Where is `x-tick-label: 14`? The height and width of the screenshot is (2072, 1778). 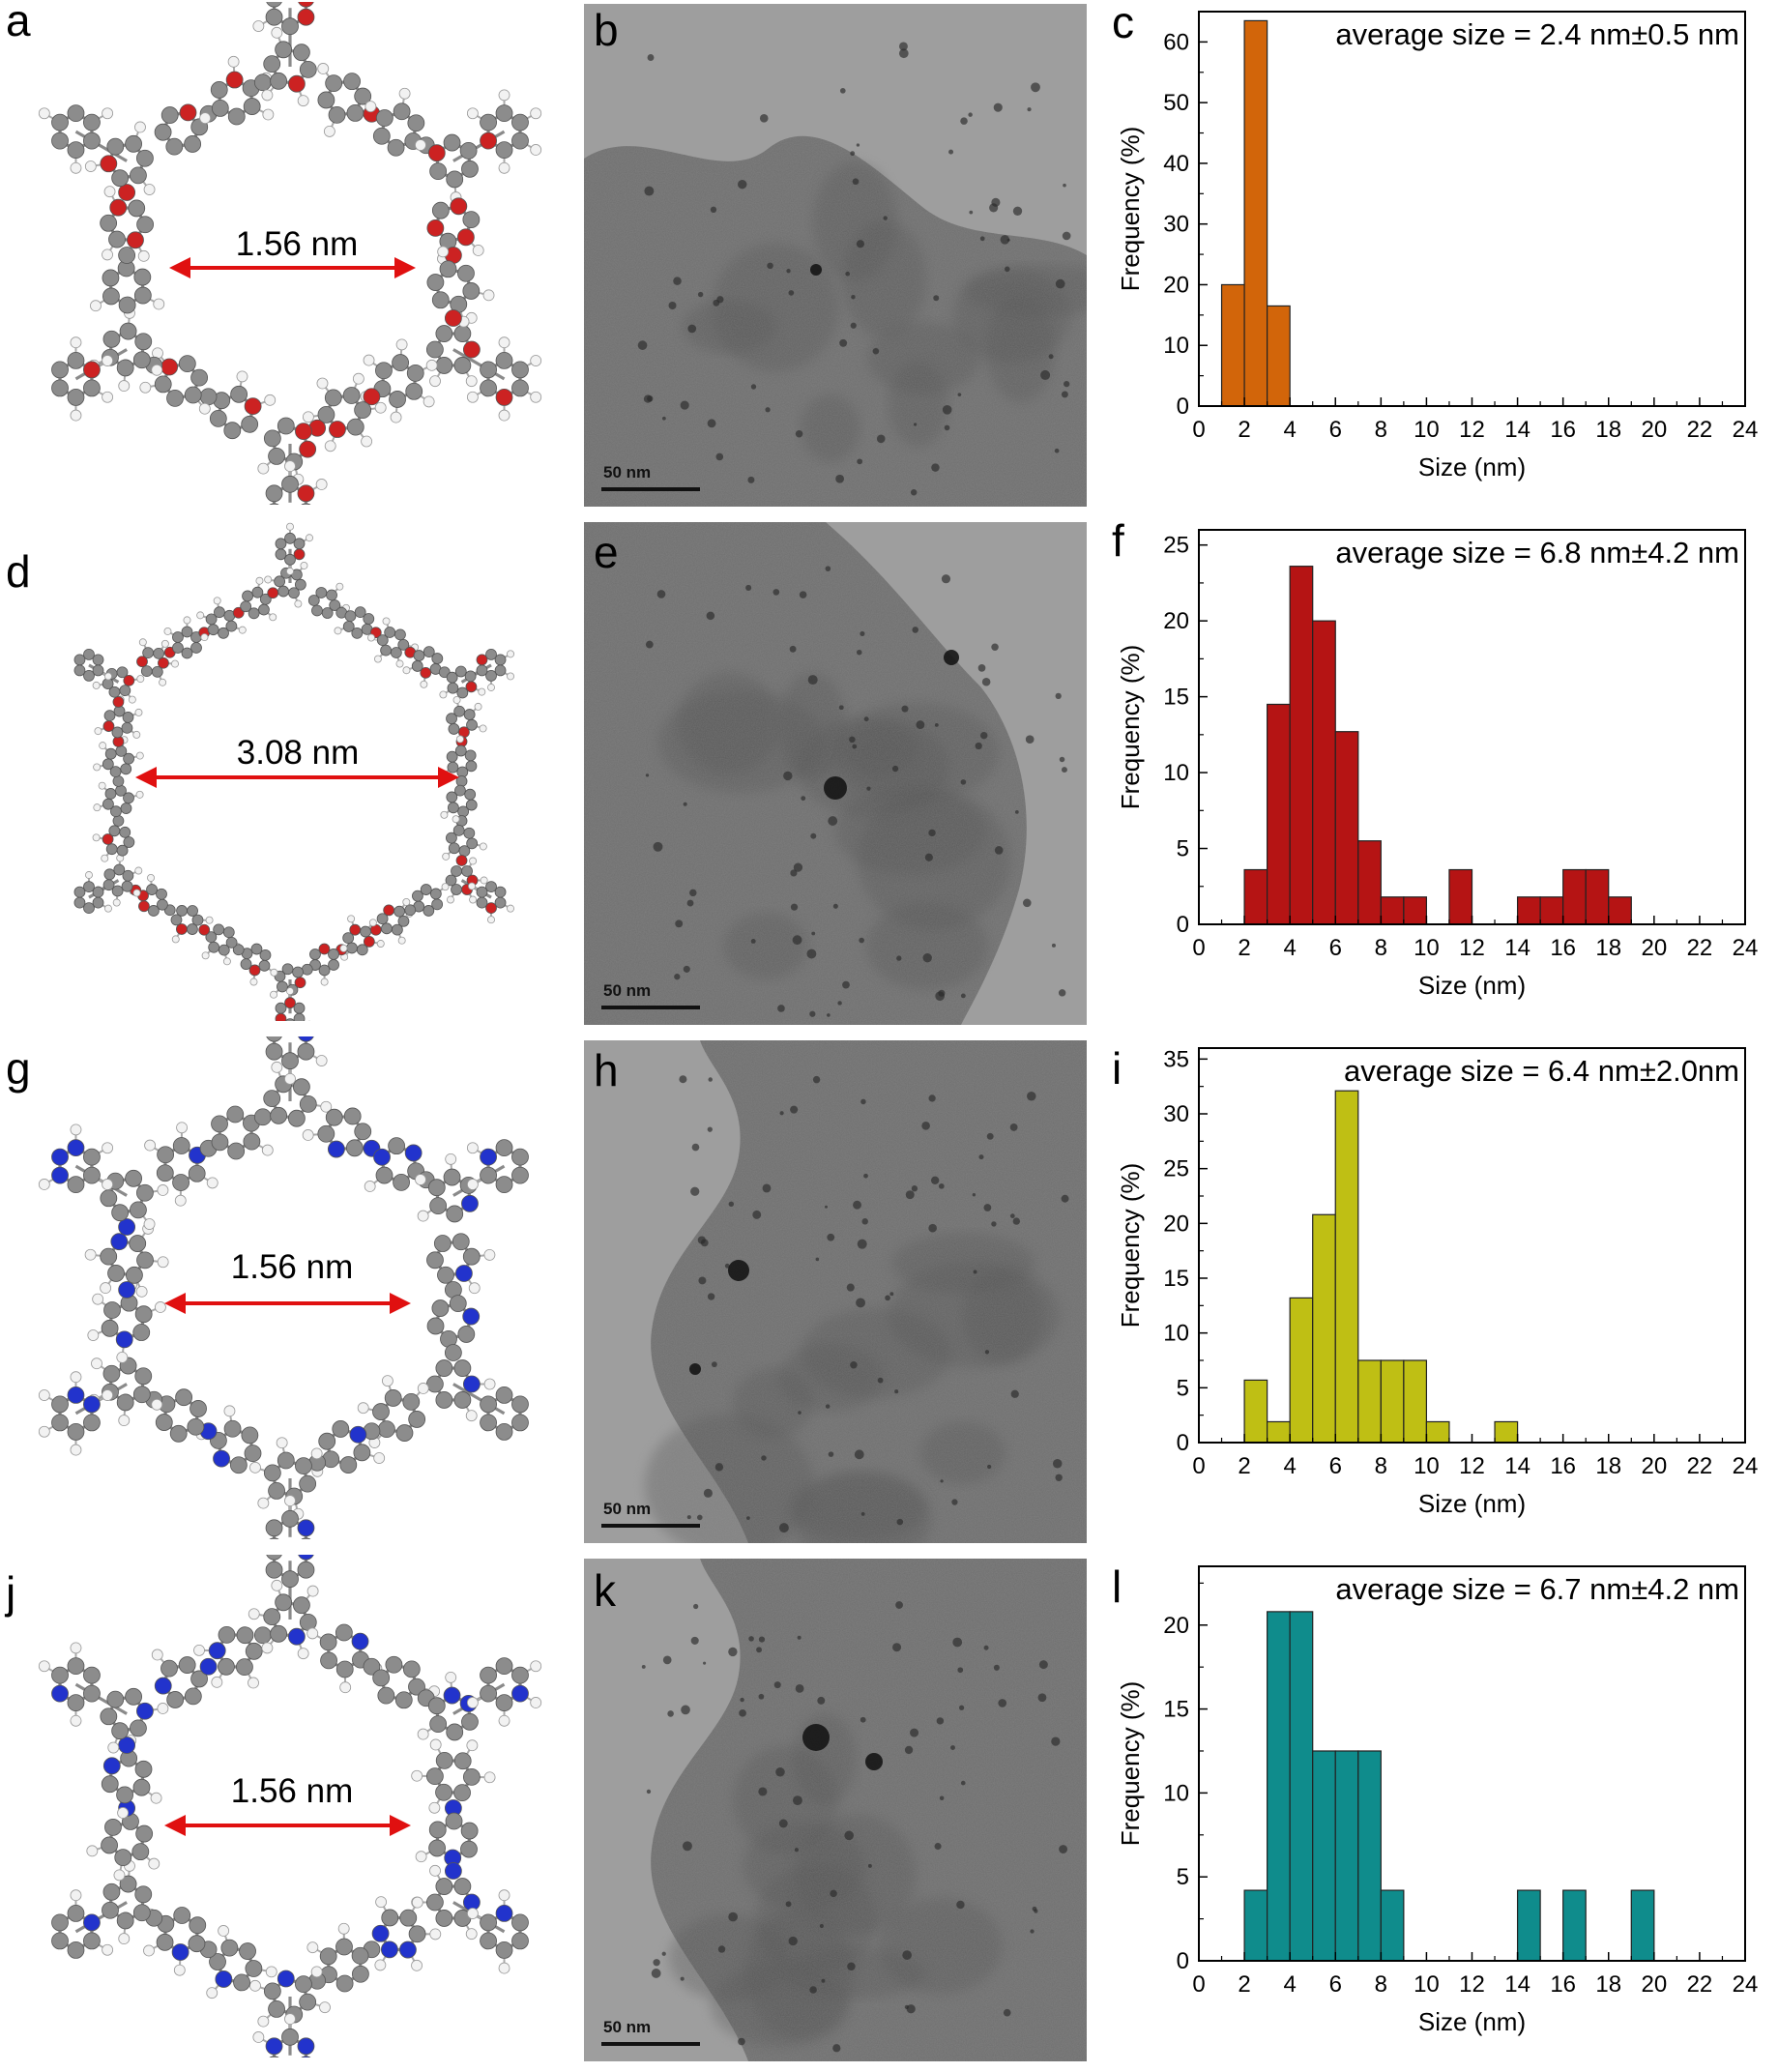 x-tick-label: 14 is located at coordinates (1517, 1466).